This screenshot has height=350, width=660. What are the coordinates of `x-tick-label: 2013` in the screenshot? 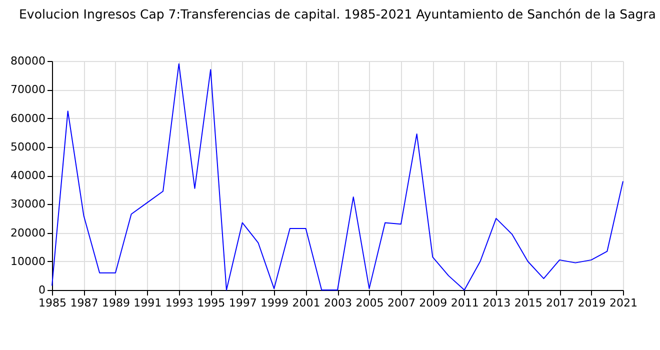 It's located at (496, 303).